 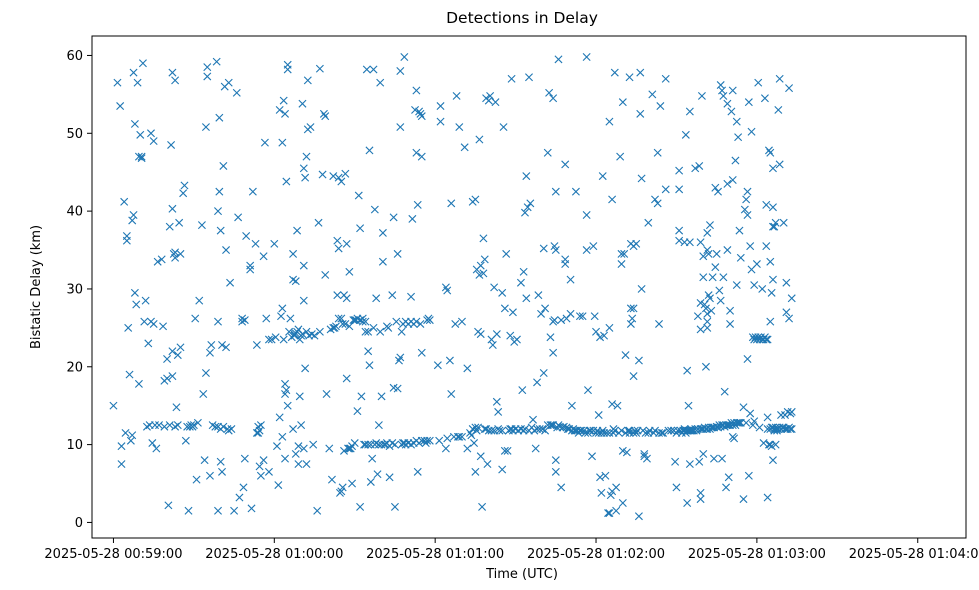 I want to click on y-tick-label: 30, so click(x=74, y=289).